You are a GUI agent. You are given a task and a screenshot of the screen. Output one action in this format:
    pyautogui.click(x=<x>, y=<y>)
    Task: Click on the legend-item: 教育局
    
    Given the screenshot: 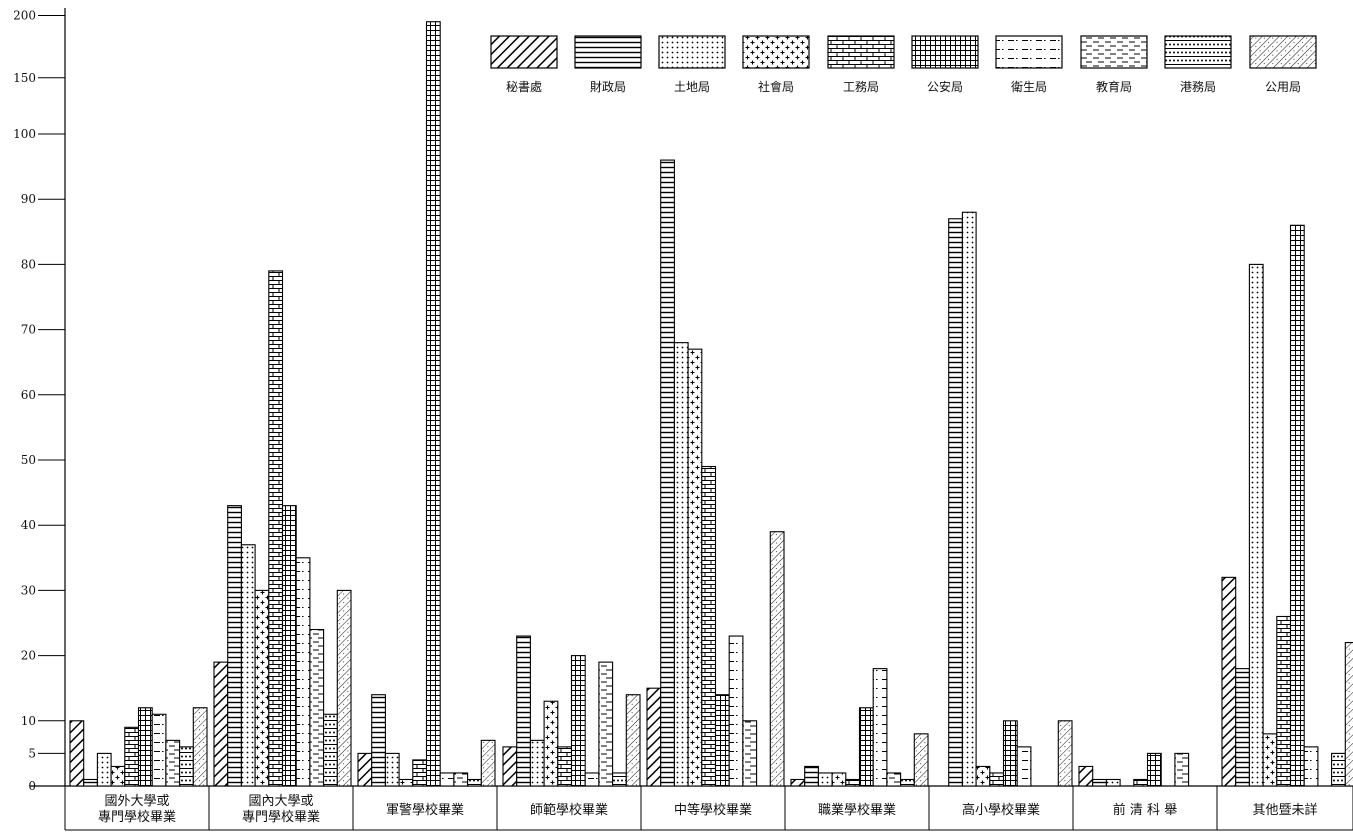 What is the action you would take?
    pyautogui.click(x=1114, y=64)
    